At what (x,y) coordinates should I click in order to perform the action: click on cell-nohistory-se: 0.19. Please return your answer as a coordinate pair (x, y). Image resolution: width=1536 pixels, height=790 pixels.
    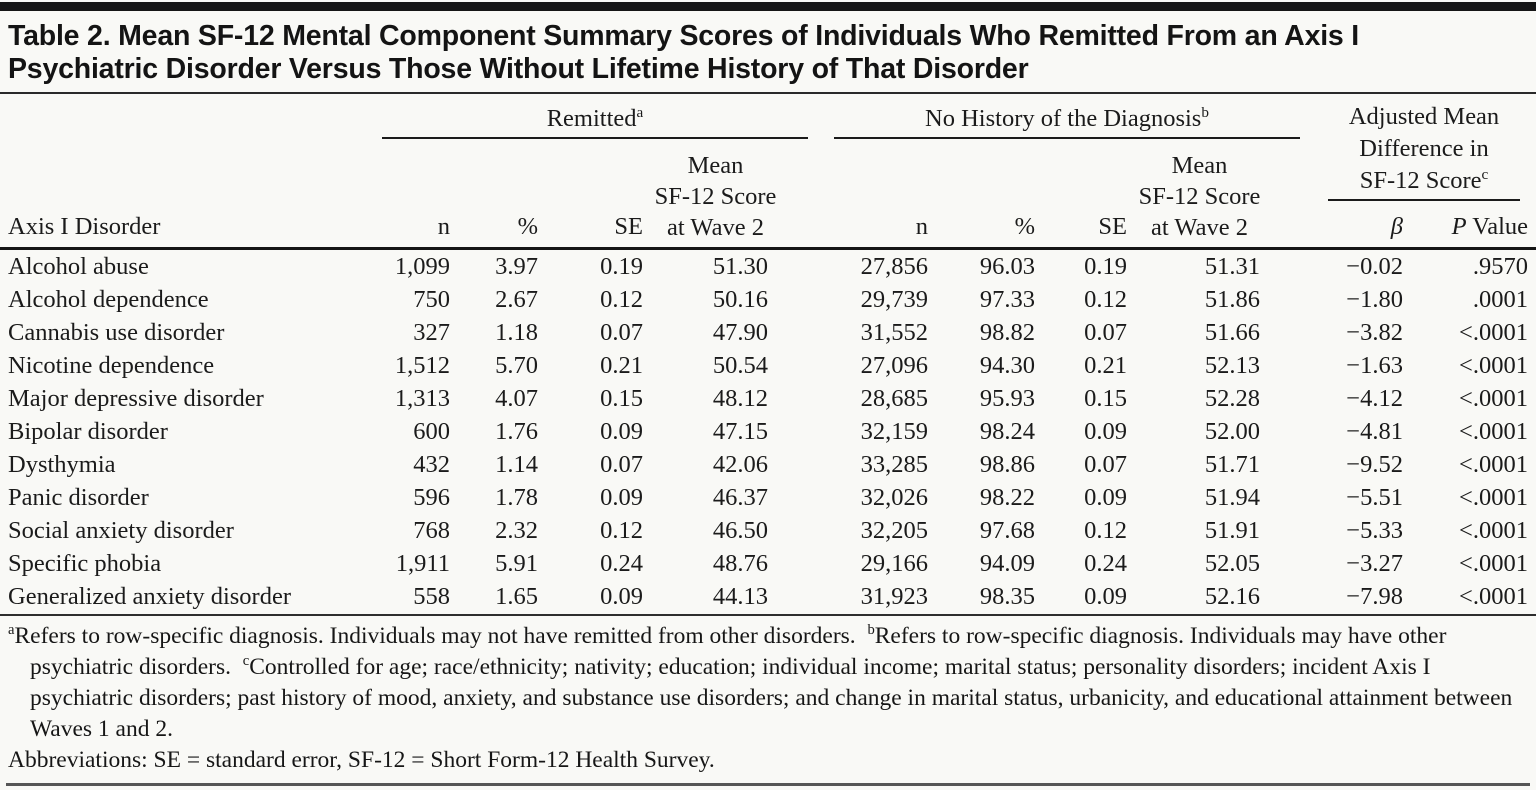
    Looking at the image, I should click on (1105, 266).